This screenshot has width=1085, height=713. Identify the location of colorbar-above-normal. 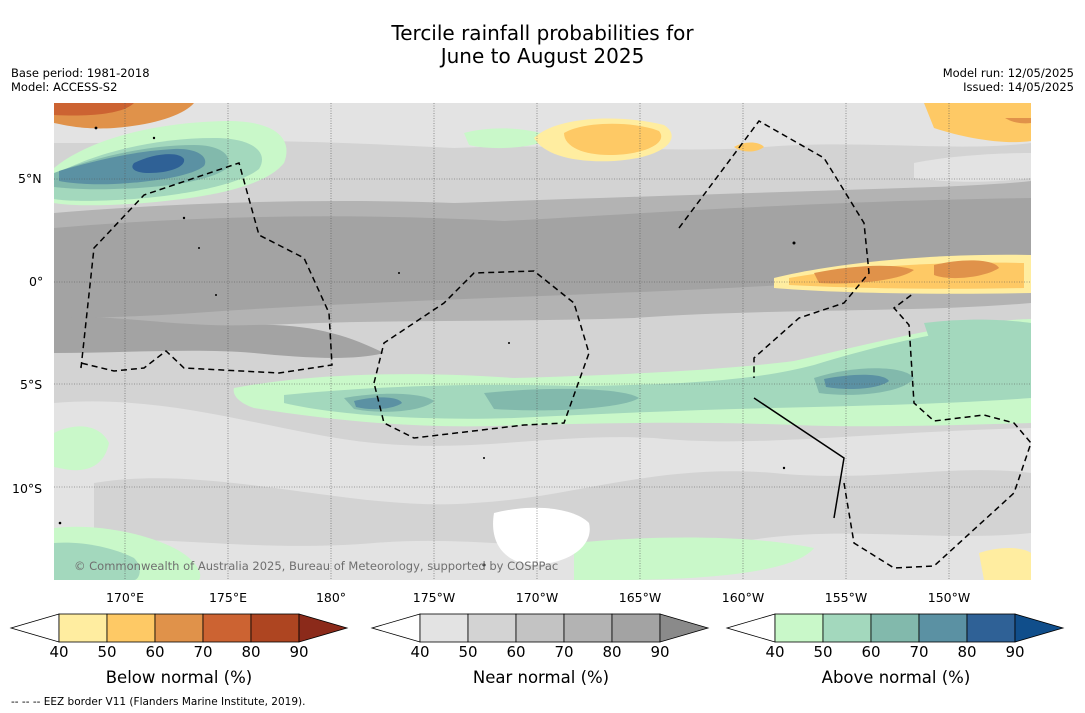
(895, 628).